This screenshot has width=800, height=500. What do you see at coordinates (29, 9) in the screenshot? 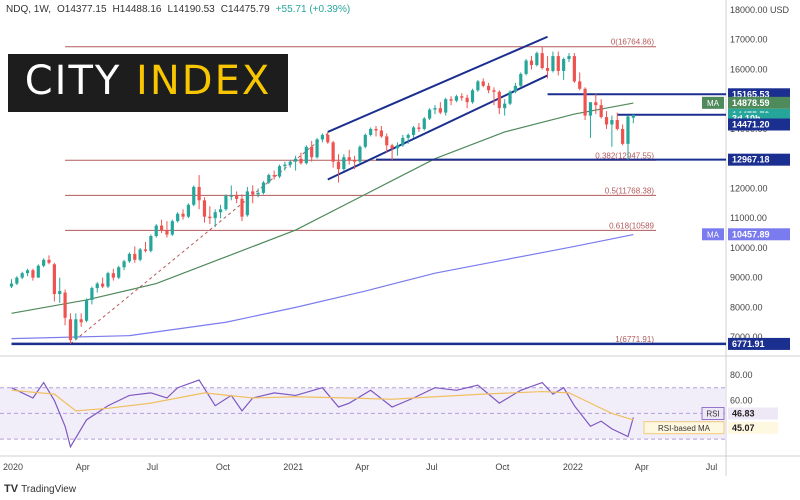
I see `symbol-label: NDQ, 1W,` at bounding box center [29, 9].